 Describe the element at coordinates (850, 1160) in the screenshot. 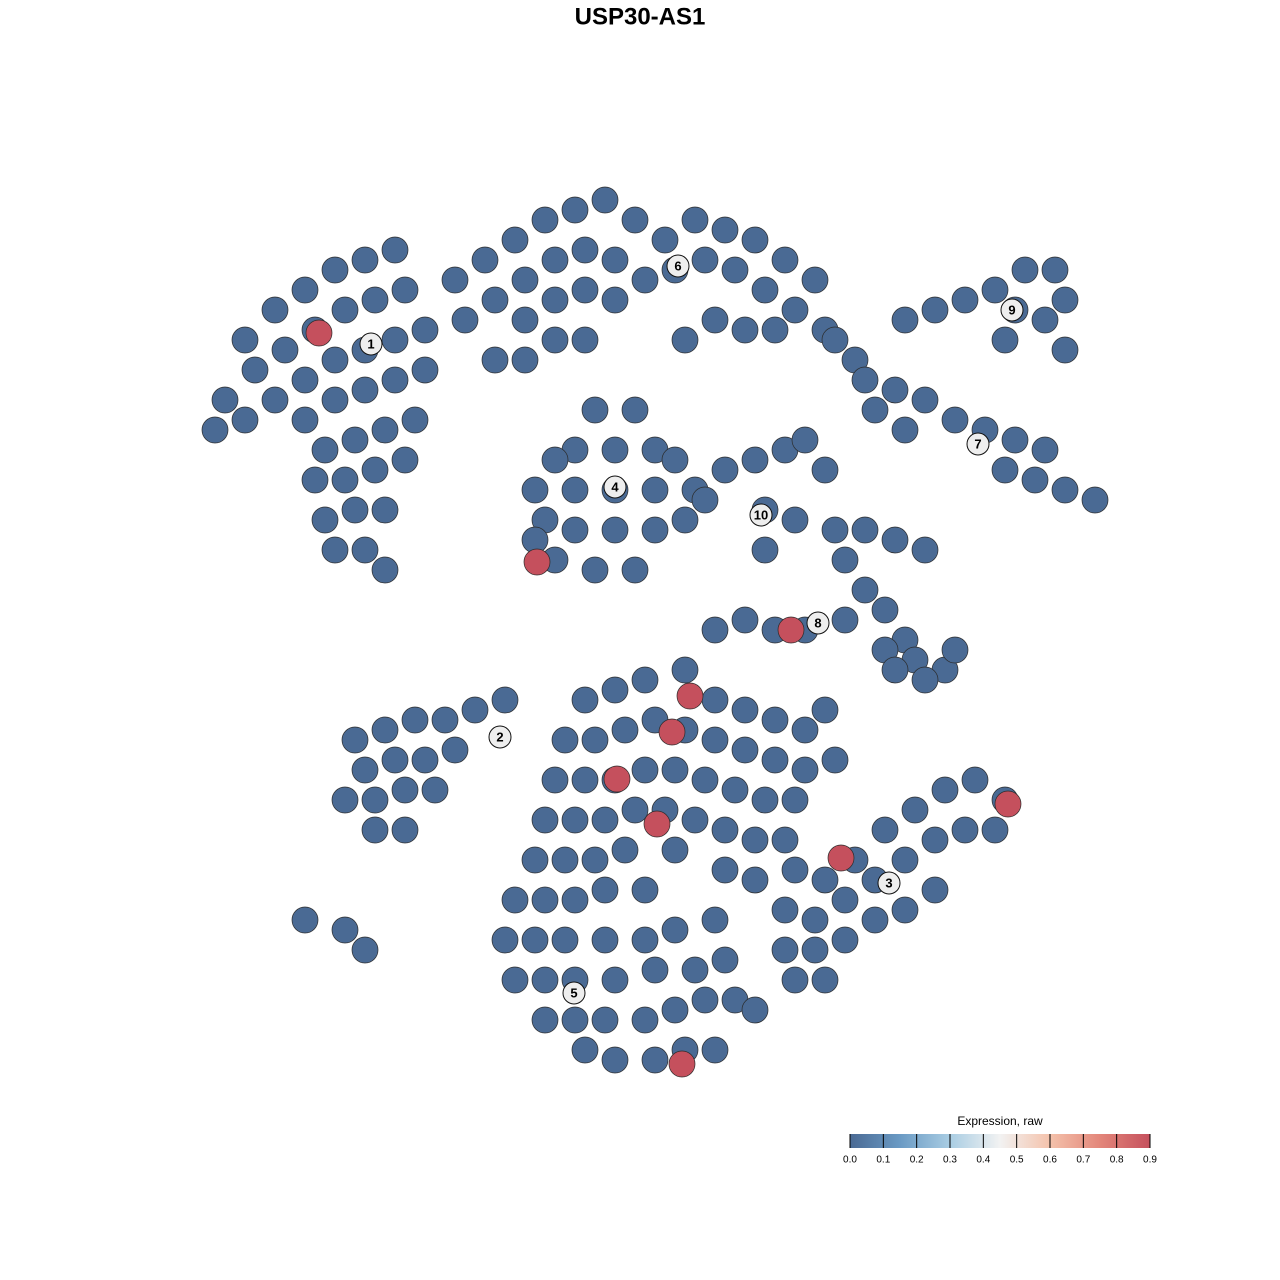

I see `colorbar-tick-label: 0.0` at that location.